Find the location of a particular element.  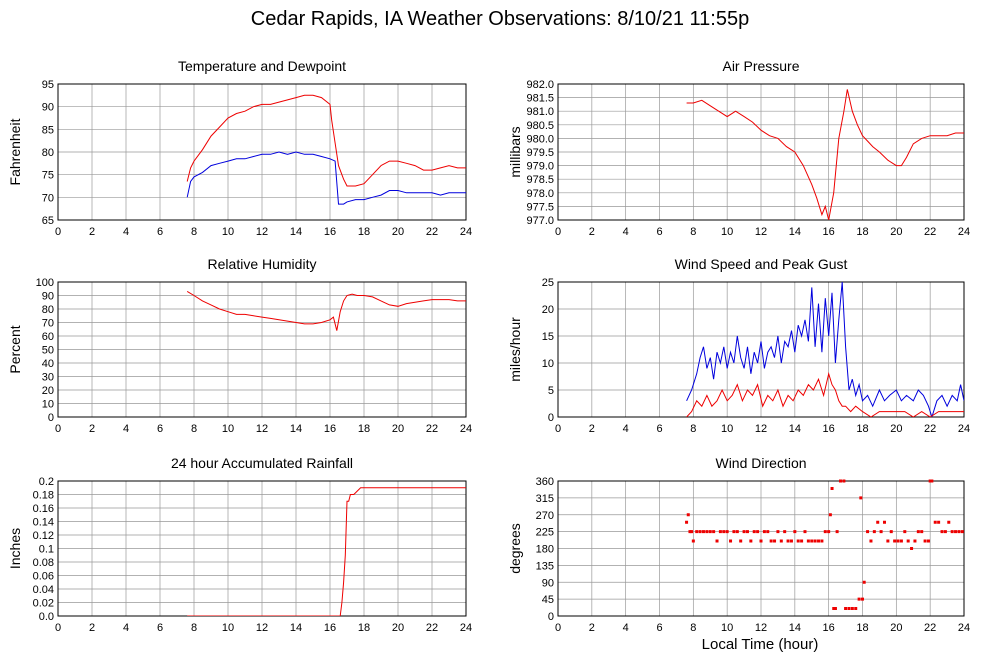

y-axis-label-pressure: millibars is located at coordinates (515, 151).